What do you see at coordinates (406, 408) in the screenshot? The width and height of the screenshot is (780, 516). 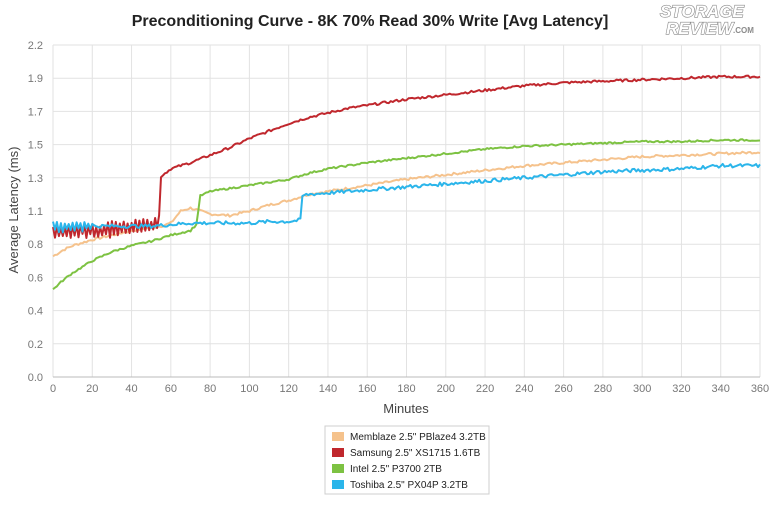 I see `x-axis-label: Minutes` at bounding box center [406, 408].